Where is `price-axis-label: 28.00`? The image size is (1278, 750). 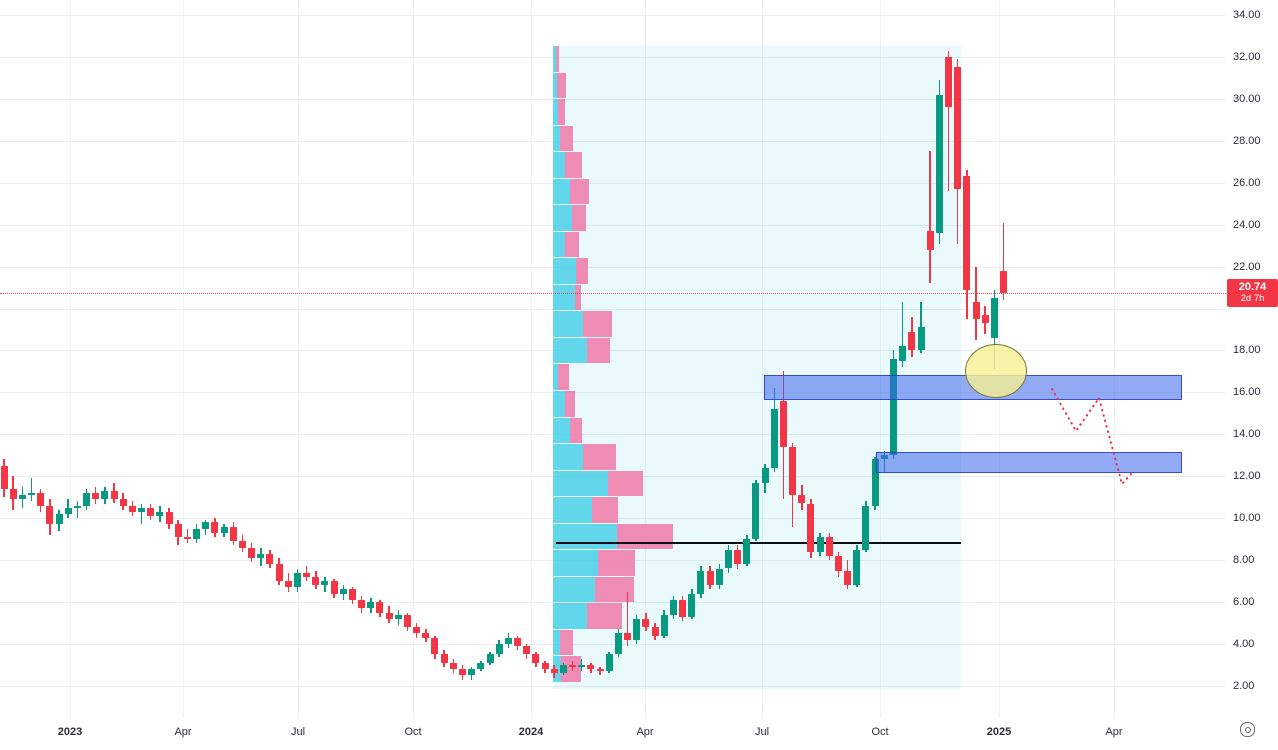 price-axis-label: 28.00 is located at coordinates (1247, 140).